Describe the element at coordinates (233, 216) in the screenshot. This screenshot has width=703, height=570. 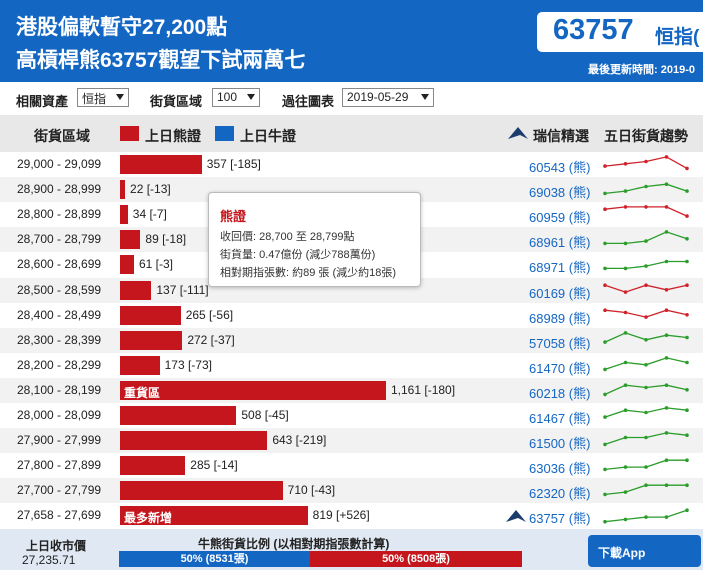
I see `tooltip-title: 熊證` at that location.